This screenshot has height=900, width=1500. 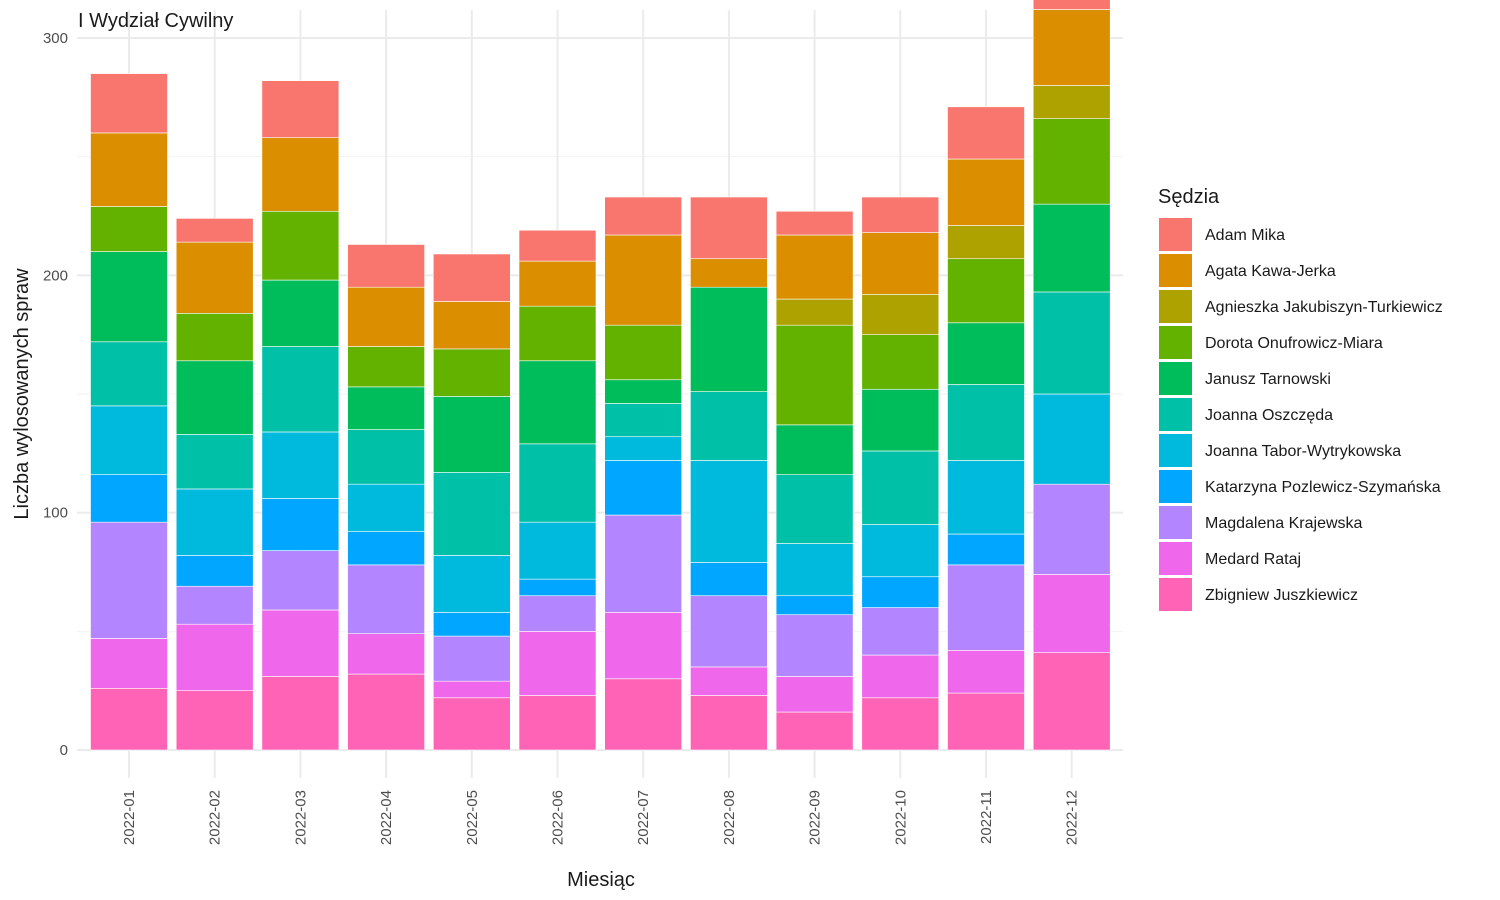 What do you see at coordinates (815, 817) in the screenshot?
I see `x-tick-label: 2022-09` at bounding box center [815, 817].